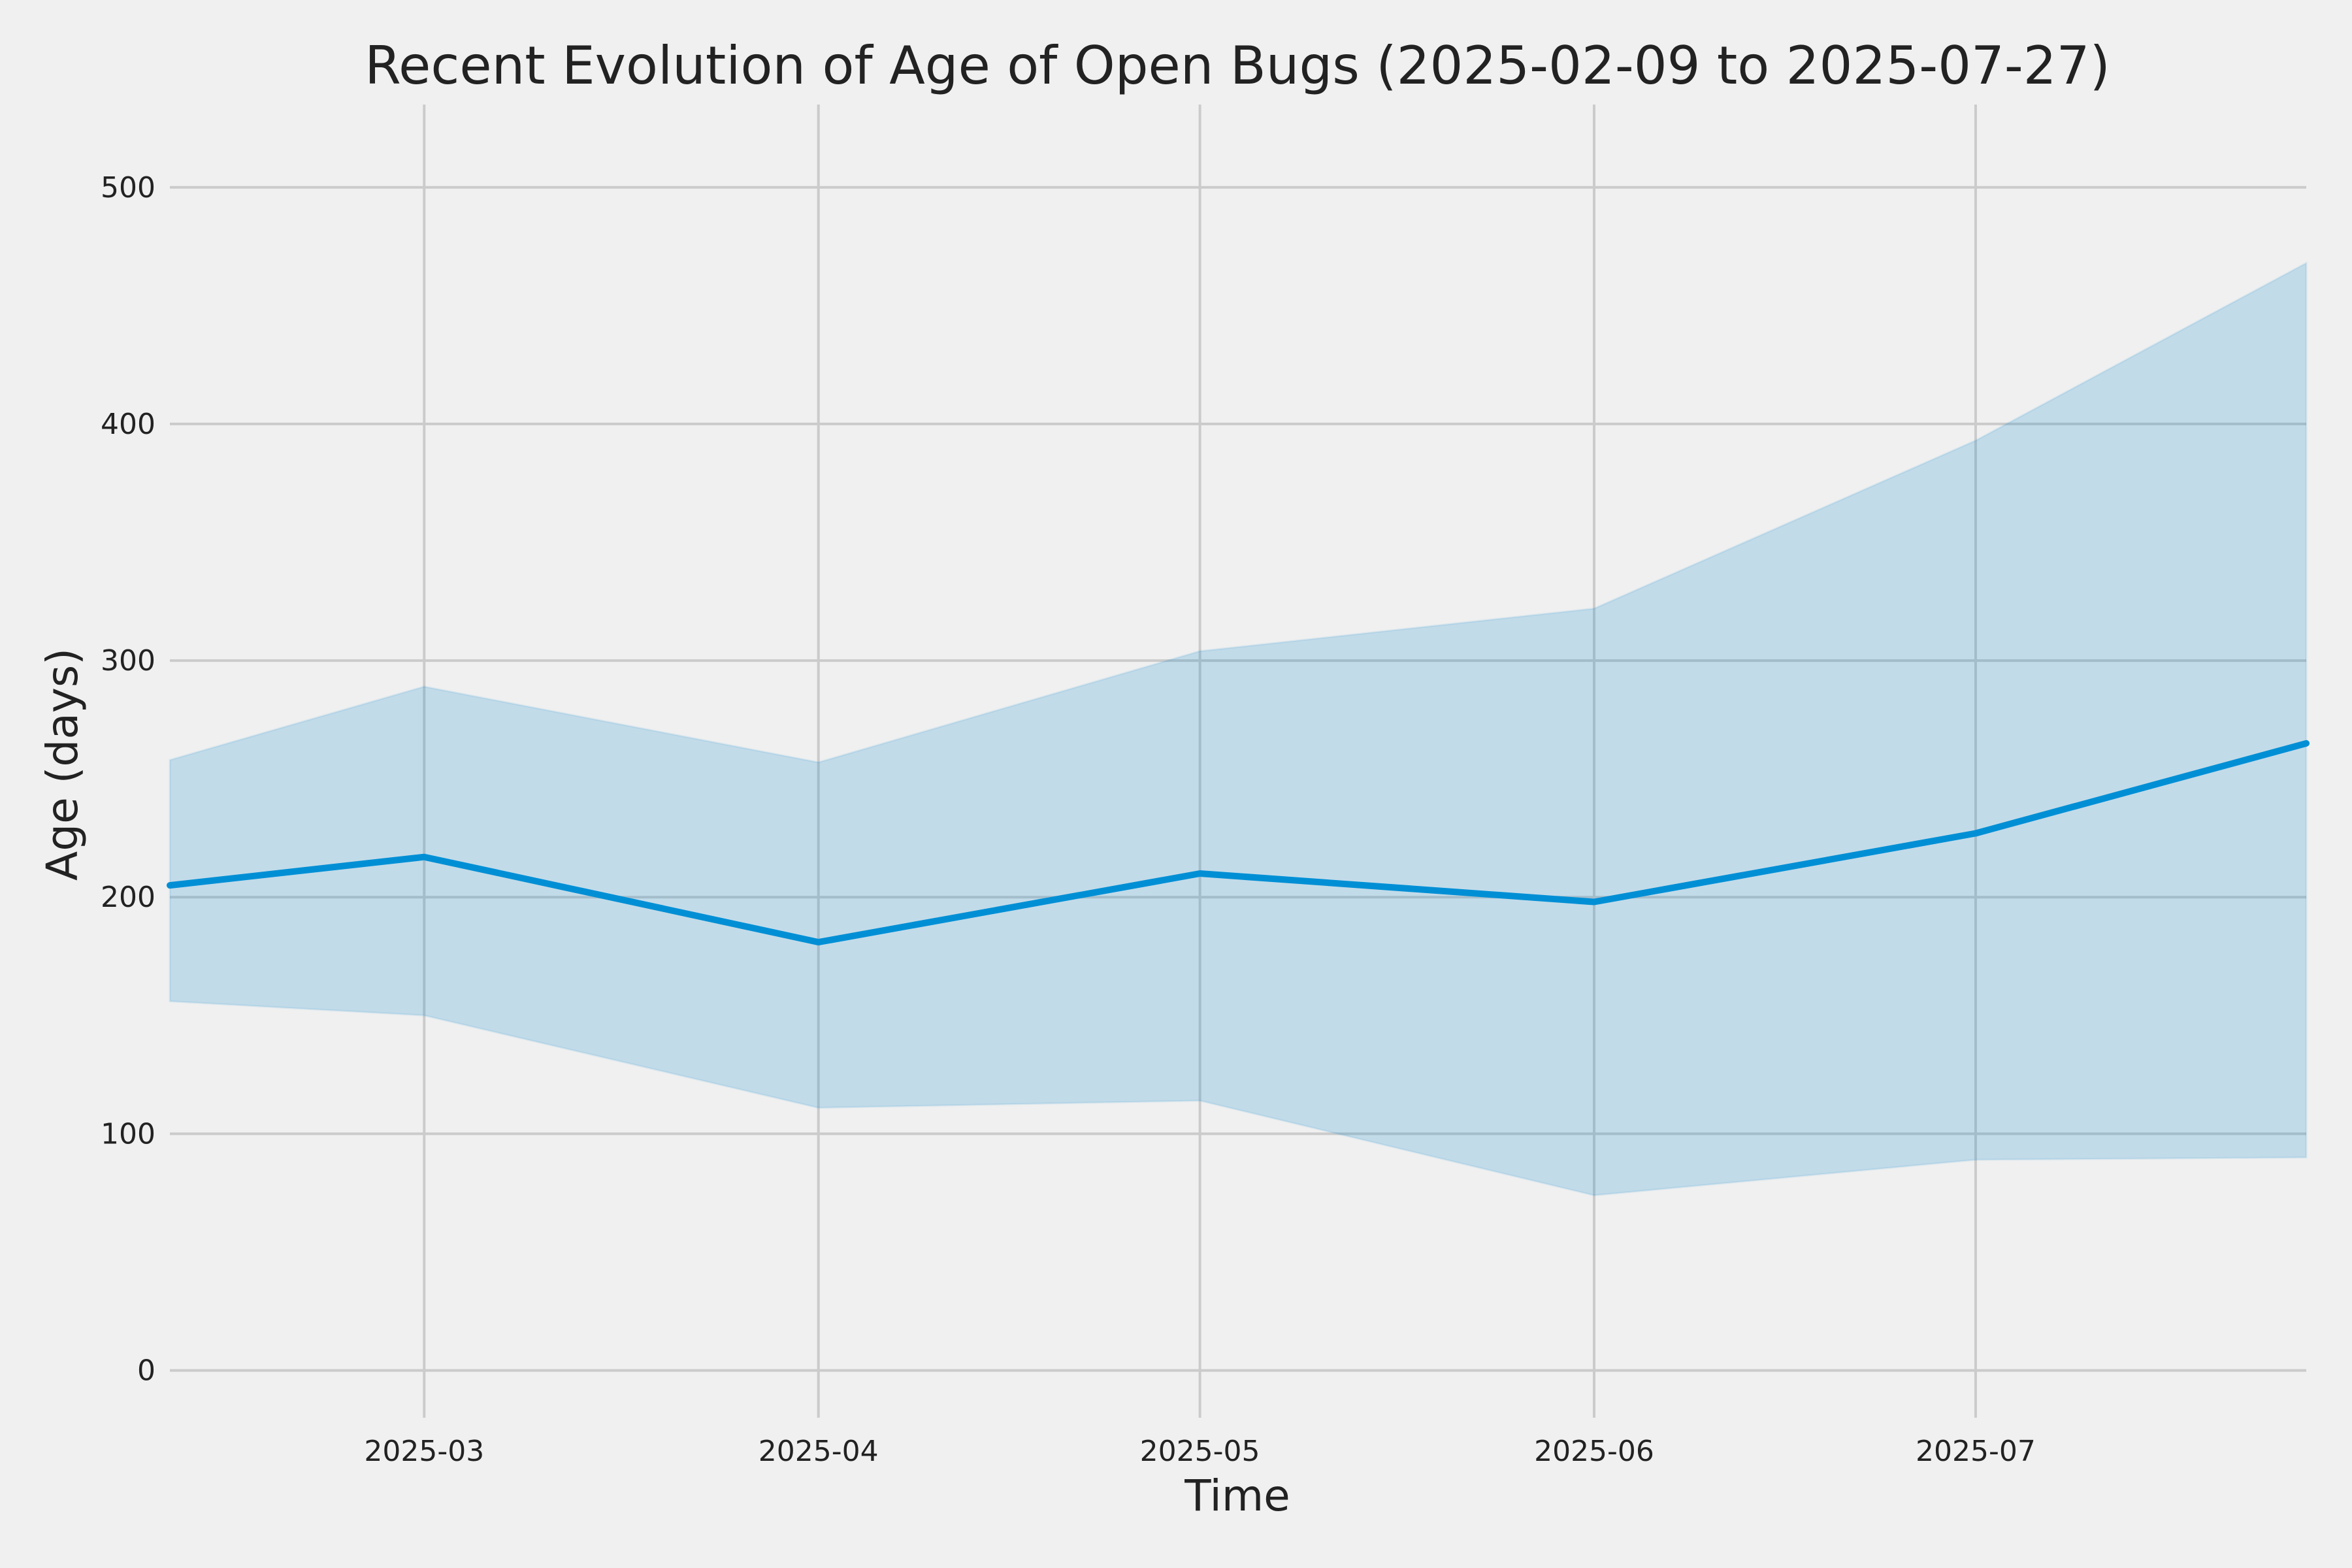 Image resolution: width=2352 pixels, height=1568 pixels. Describe the element at coordinates (424, 1451) in the screenshot. I see `x-tick-label: 2025-03` at that location.